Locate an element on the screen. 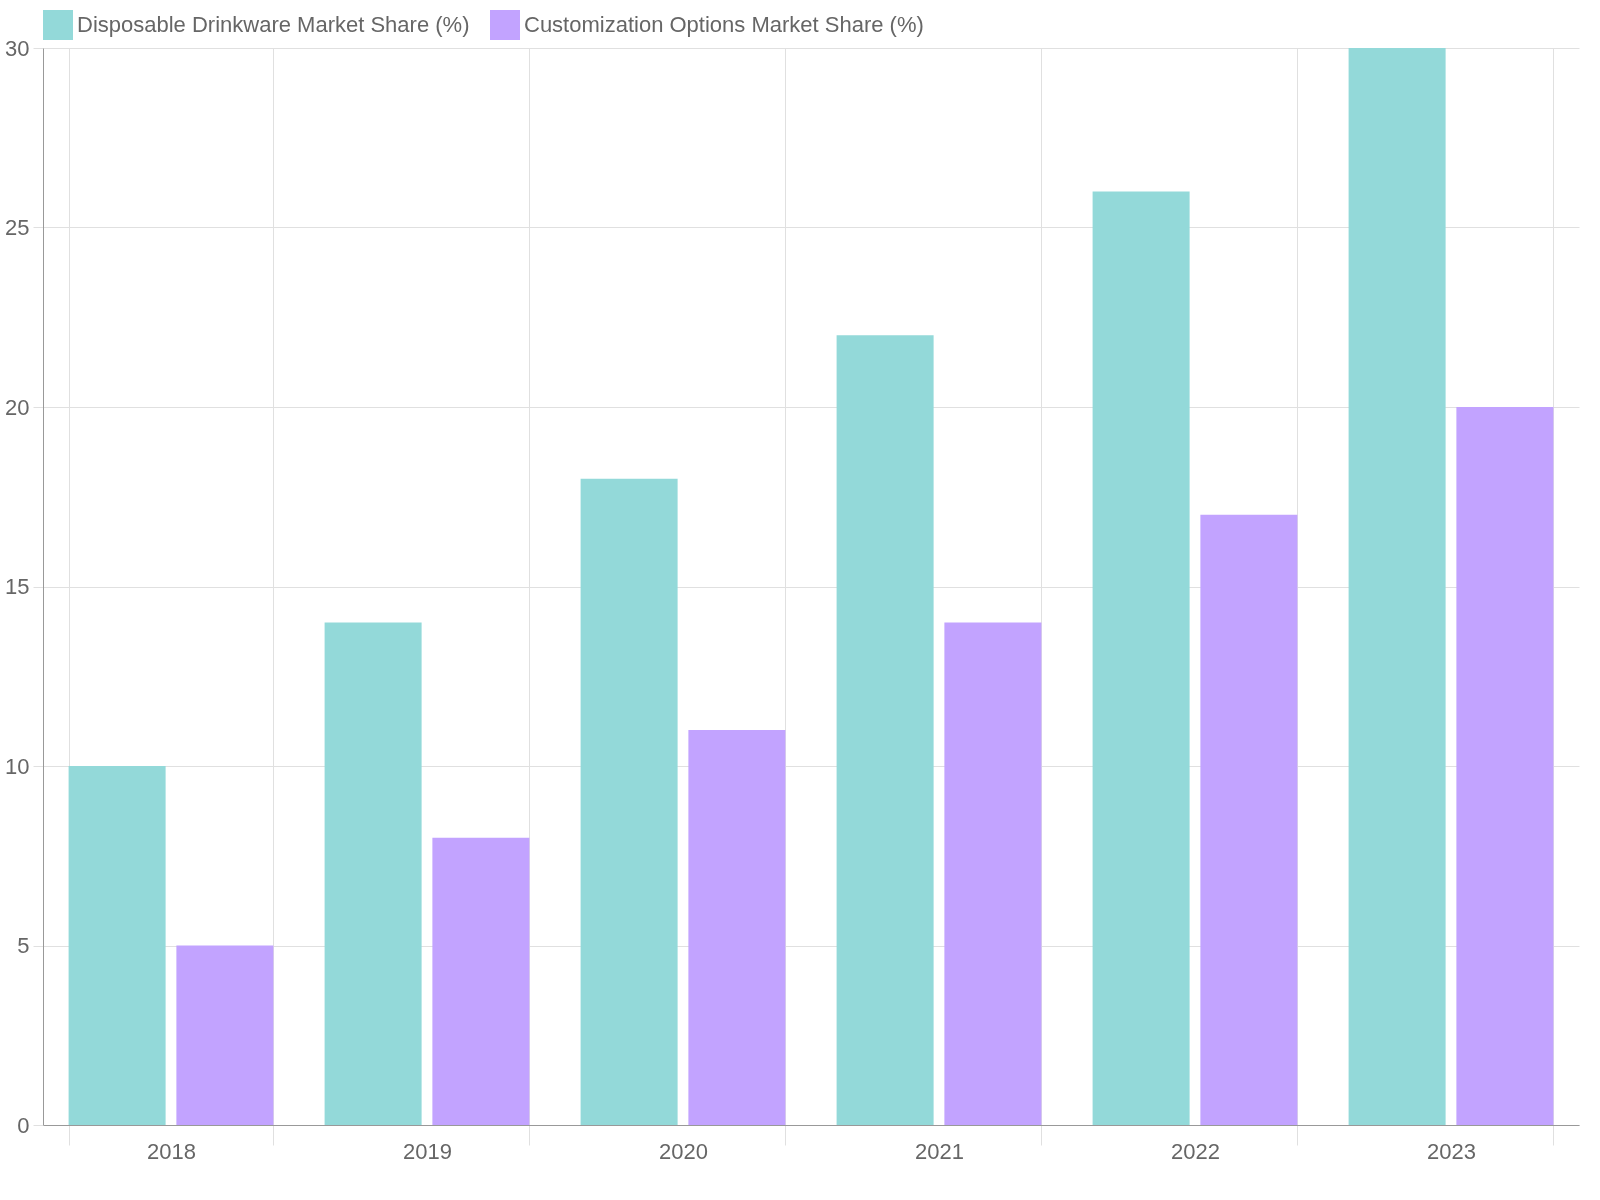 The height and width of the screenshot is (1200, 1600). y-tick-label: 10 is located at coordinates (17, 766).